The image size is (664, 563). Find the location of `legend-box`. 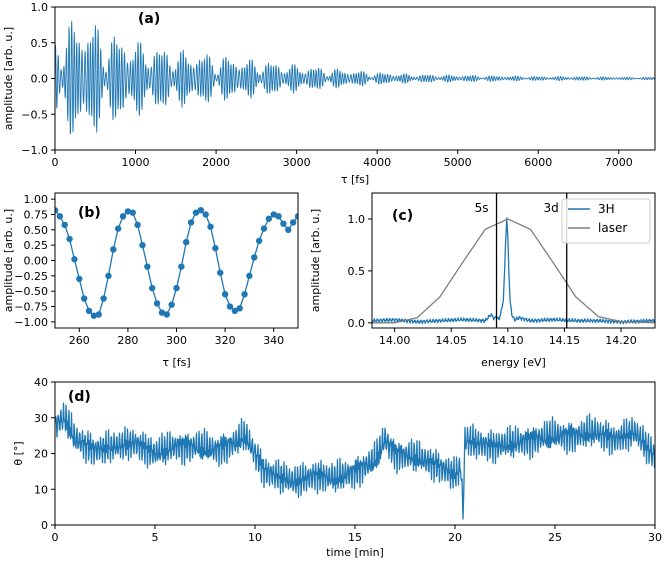

legend-box is located at coordinates (606, 221).